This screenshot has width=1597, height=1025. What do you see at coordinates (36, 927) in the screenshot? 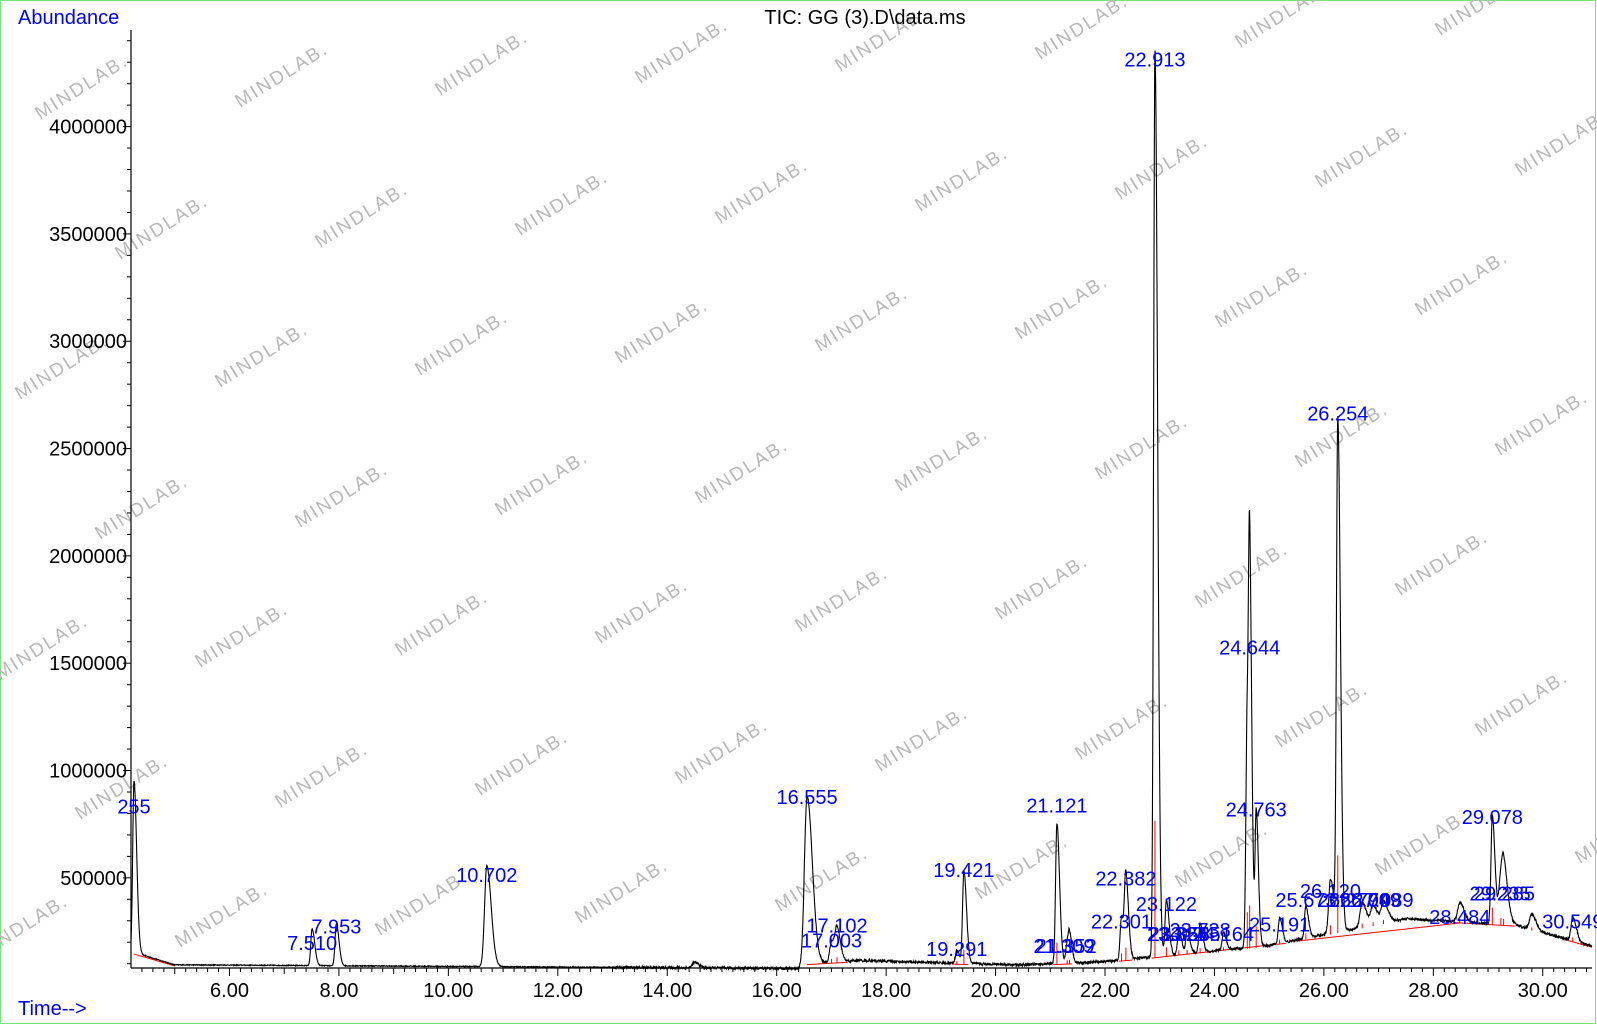
I see `watermark-48: MINDLAB.` at bounding box center [36, 927].